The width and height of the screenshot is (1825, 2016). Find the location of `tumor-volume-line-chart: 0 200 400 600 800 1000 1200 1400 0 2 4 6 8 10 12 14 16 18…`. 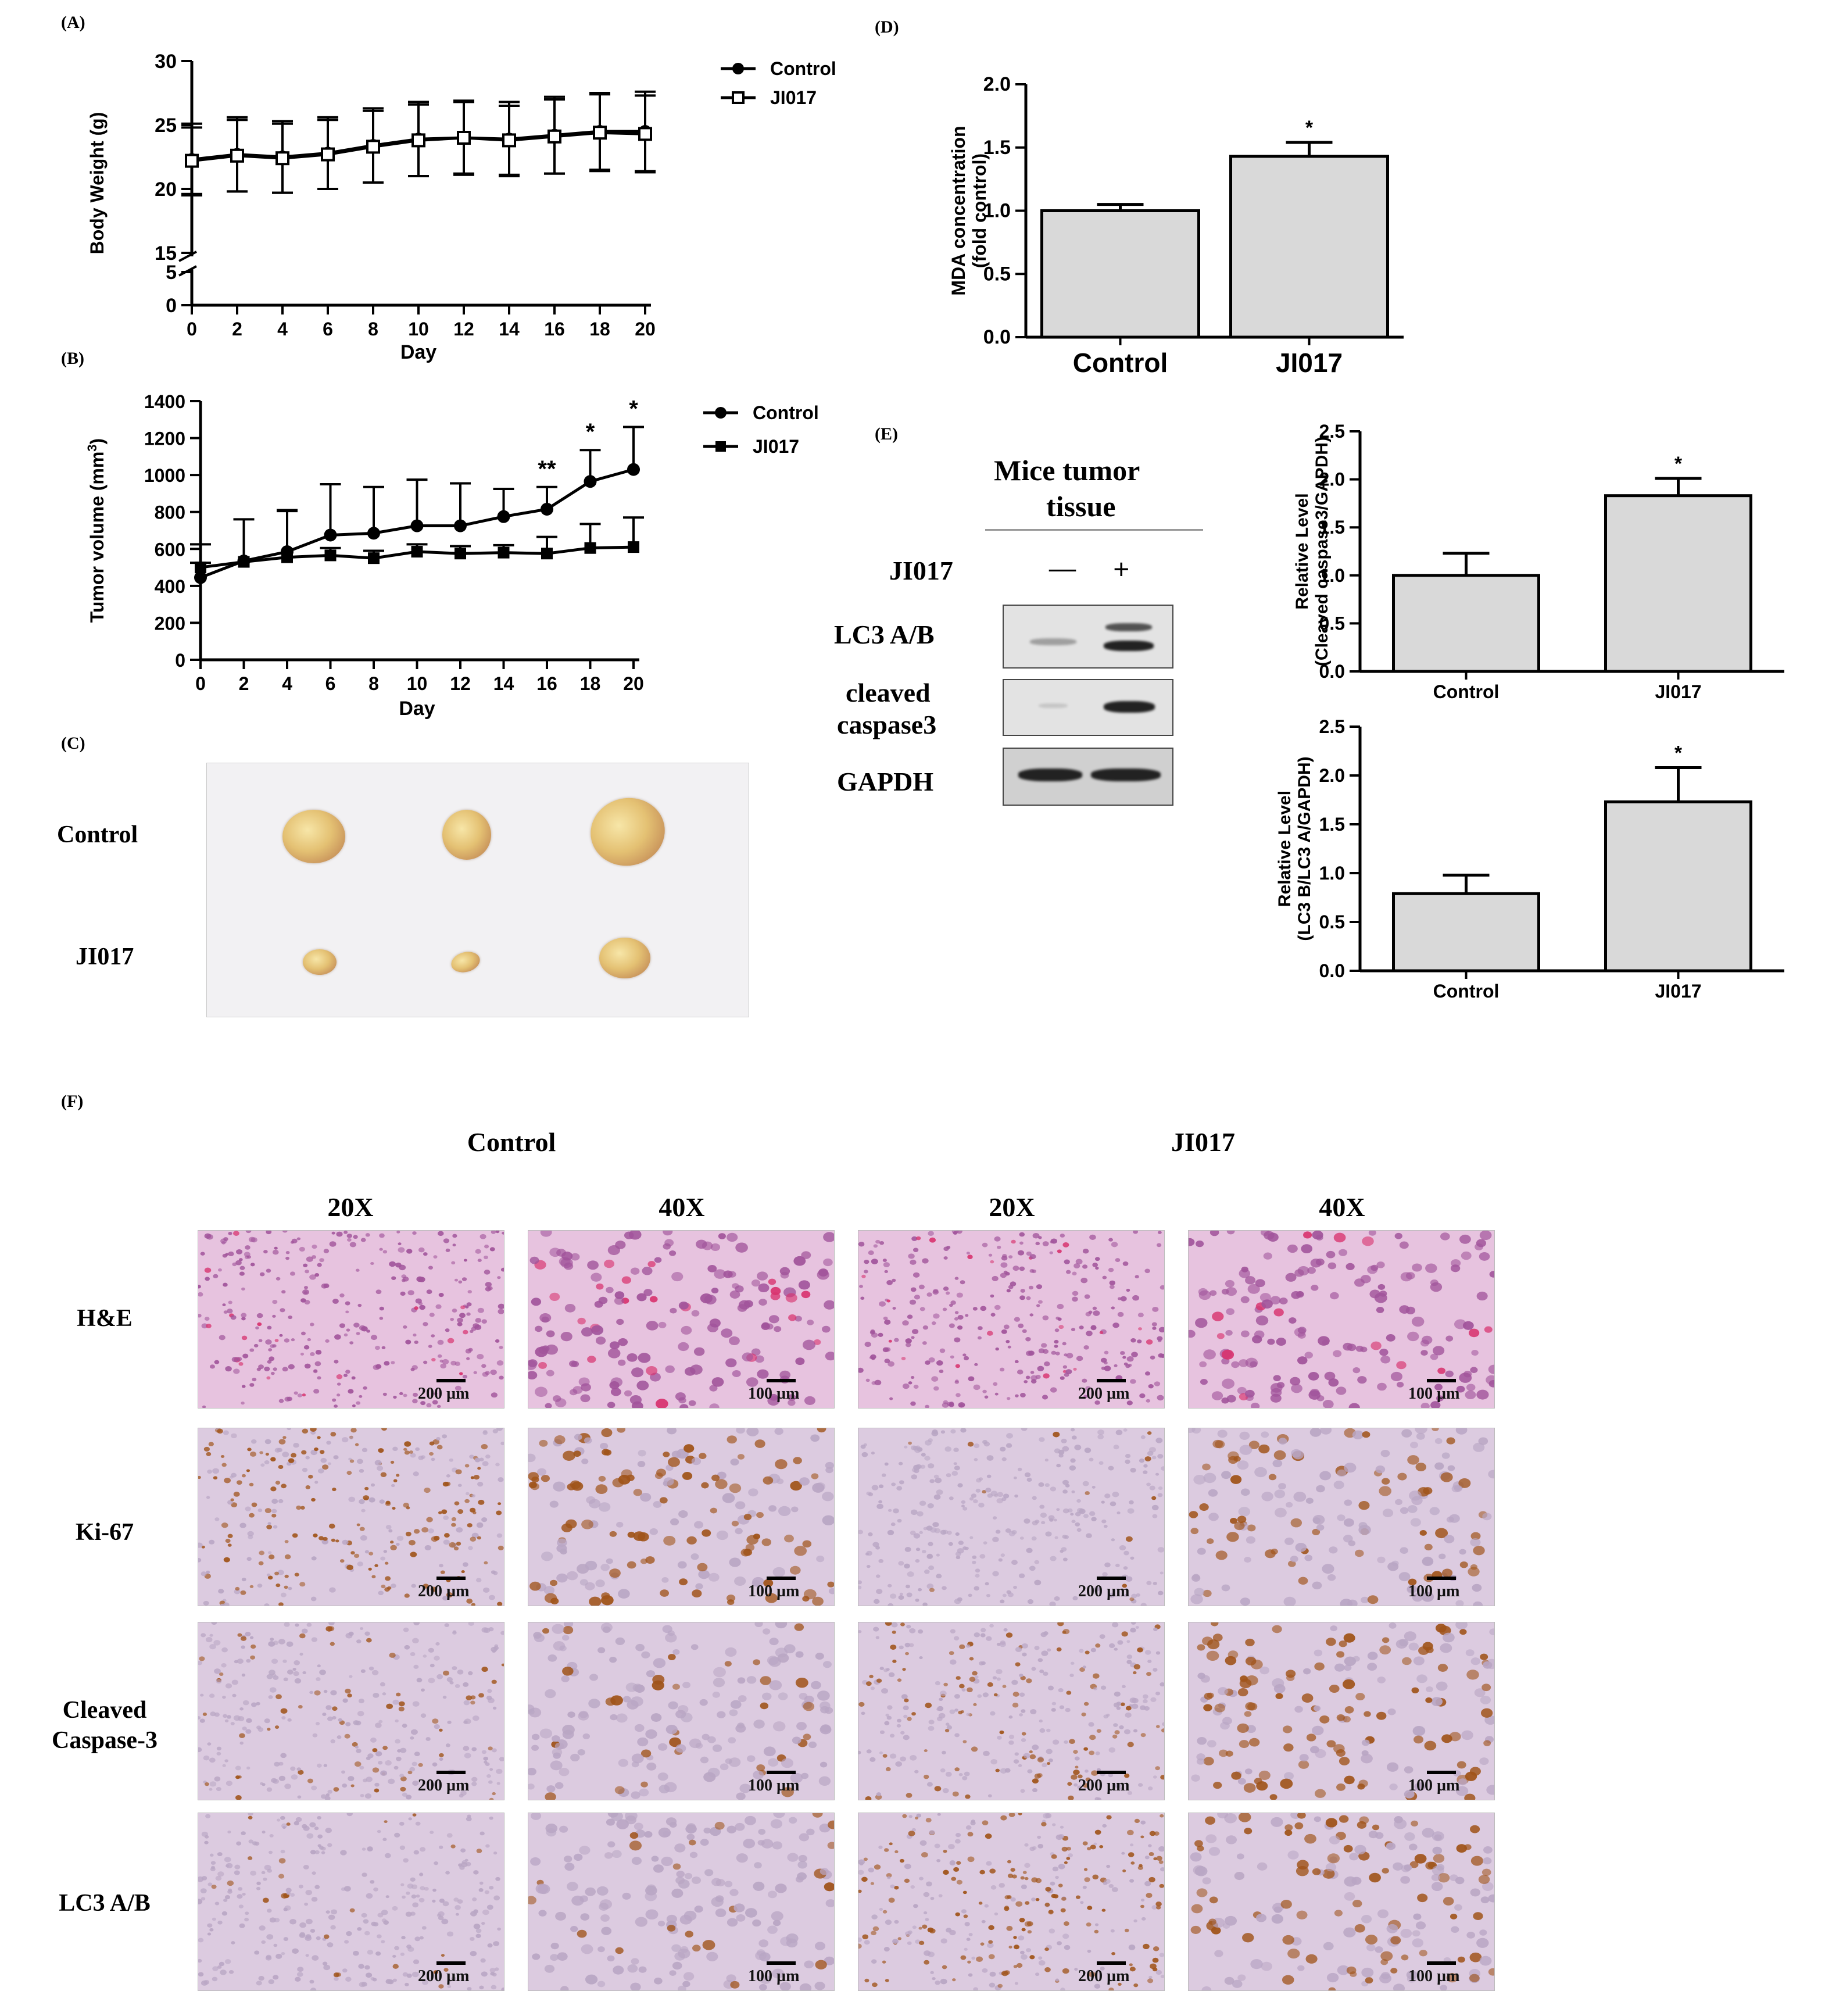

tumor-volume-line-chart: 0 200 400 600 800 1000 1200 1400 0 2 4 6 8 10 12 14 16 18… is located at coordinates (452, 555).